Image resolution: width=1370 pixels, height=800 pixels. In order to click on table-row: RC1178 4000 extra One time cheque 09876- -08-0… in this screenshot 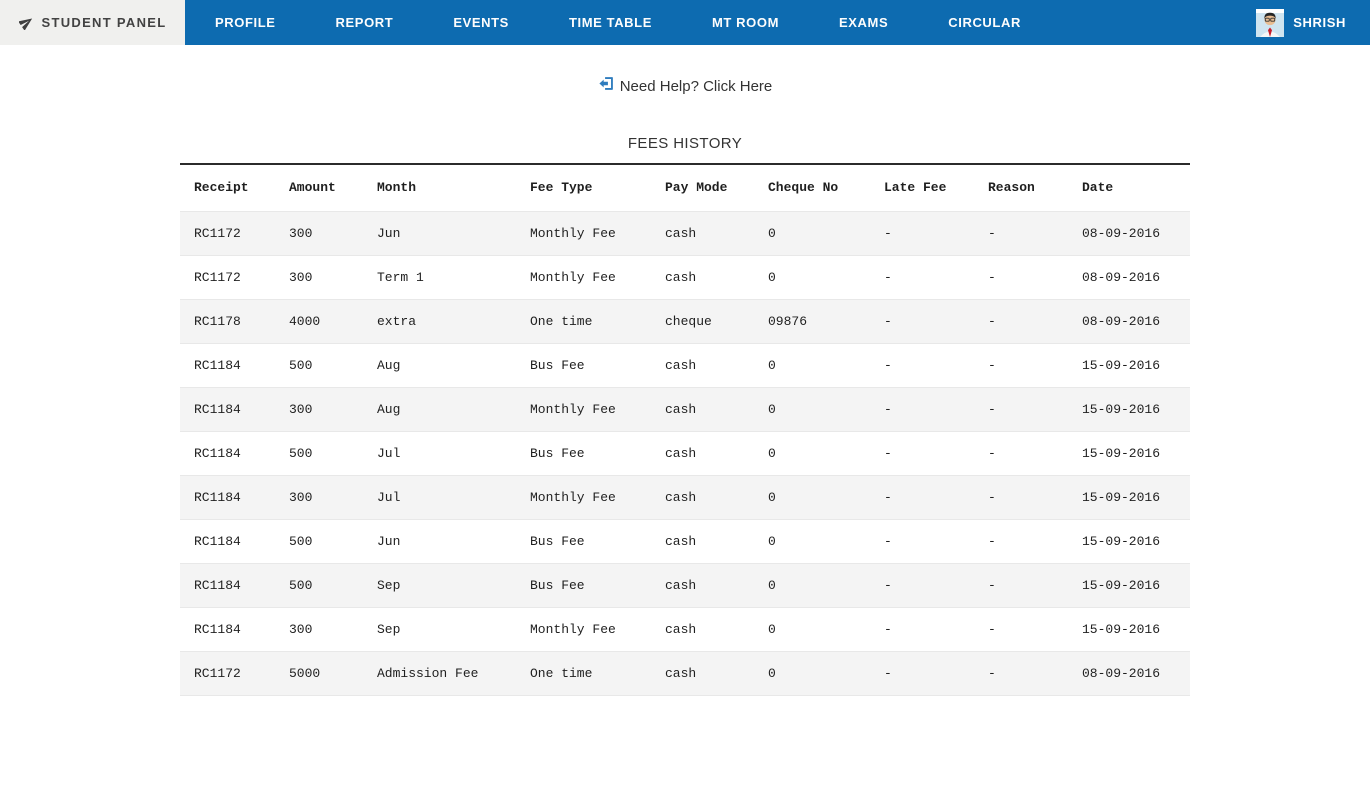, I will do `click(685, 321)`.